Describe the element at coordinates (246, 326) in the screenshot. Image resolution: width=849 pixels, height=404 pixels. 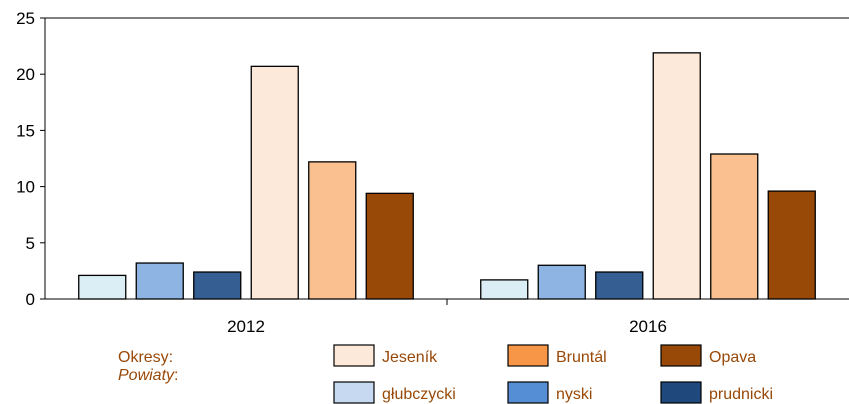
I see `x-category-label: 2012` at that location.